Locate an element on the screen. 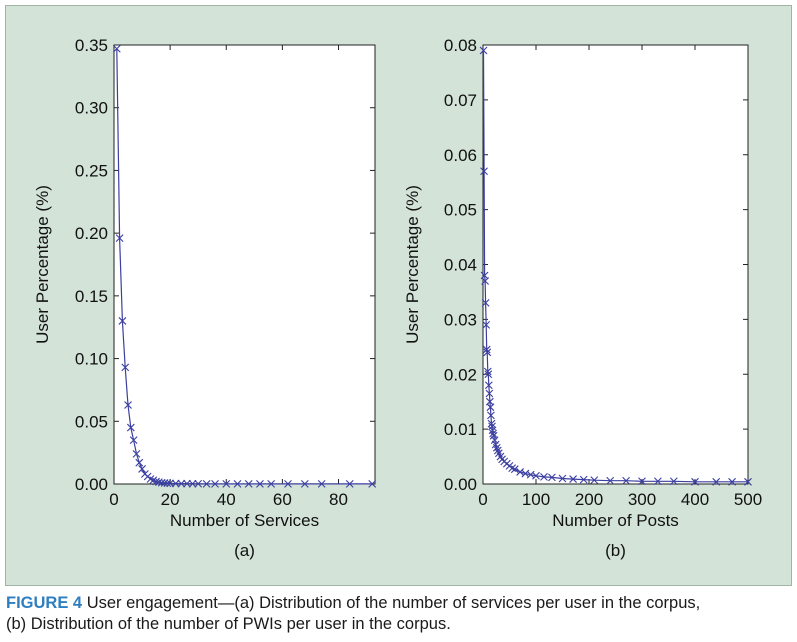 This screenshot has width=797, height=642. panel-label: (b) is located at coordinates (615, 550).